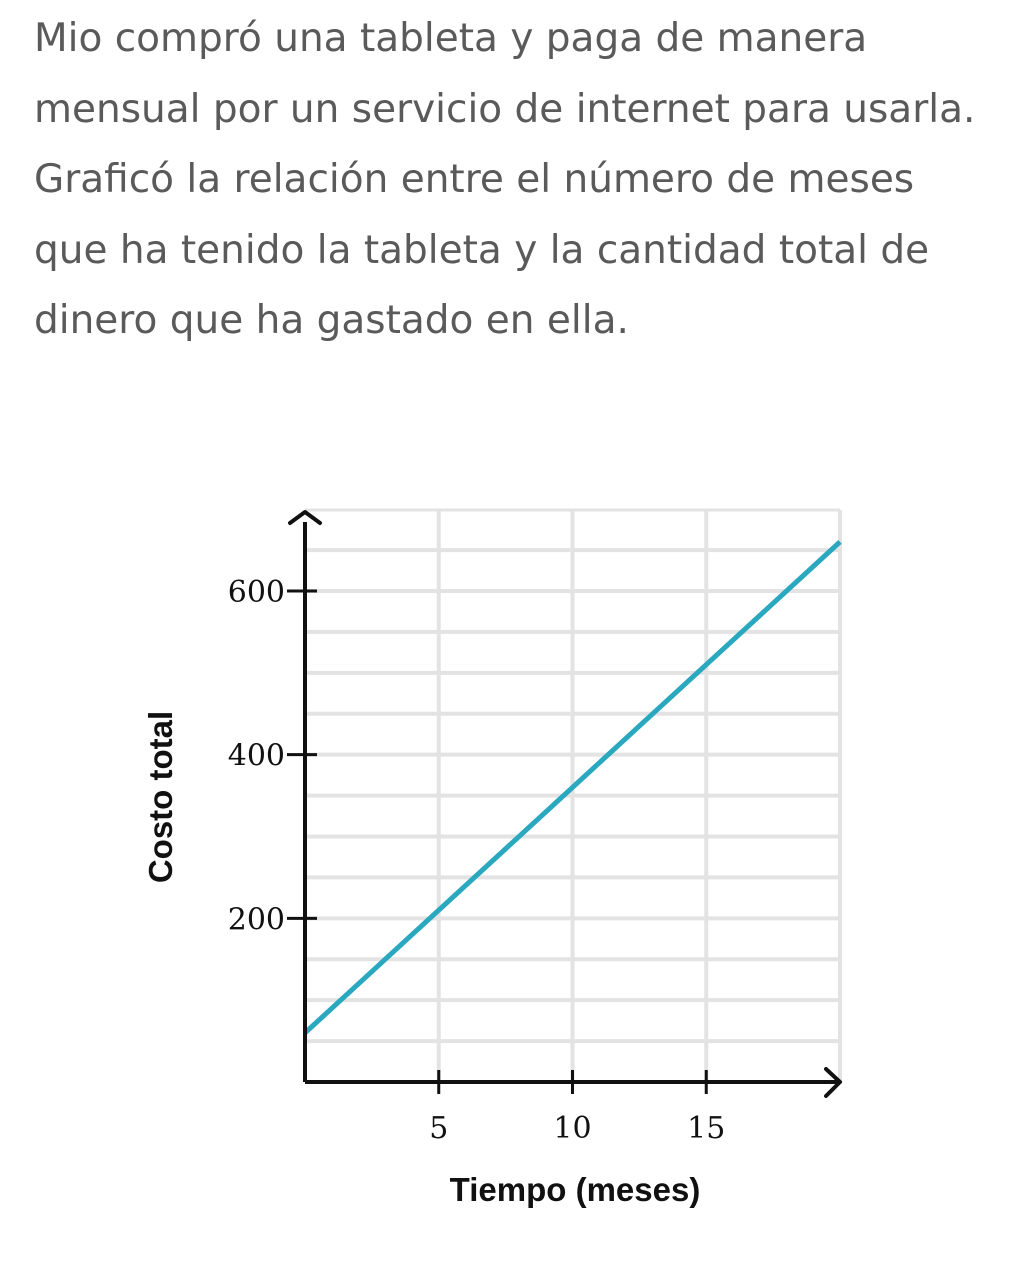  Describe the element at coordinates (256, 592) in the screenshot. I see `y-tick-label: 600` at that location.